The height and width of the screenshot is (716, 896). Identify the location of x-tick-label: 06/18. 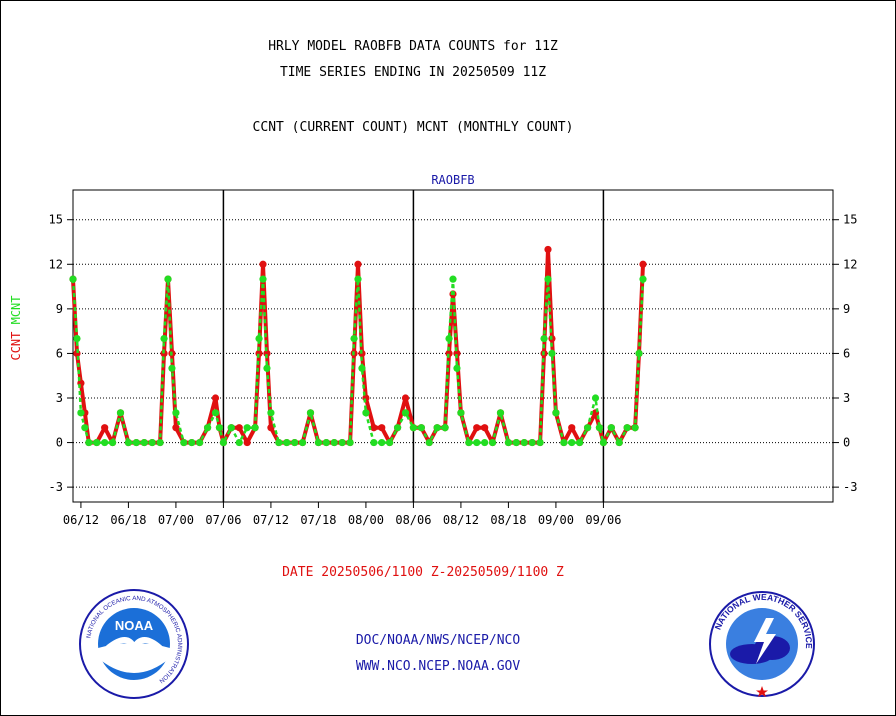
(128, 520).